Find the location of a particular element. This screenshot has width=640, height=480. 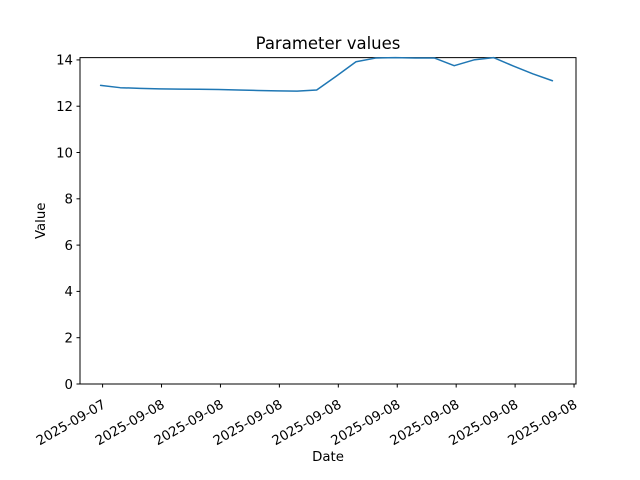

y-tick-label: 8 is located at coordinates (69, 200).